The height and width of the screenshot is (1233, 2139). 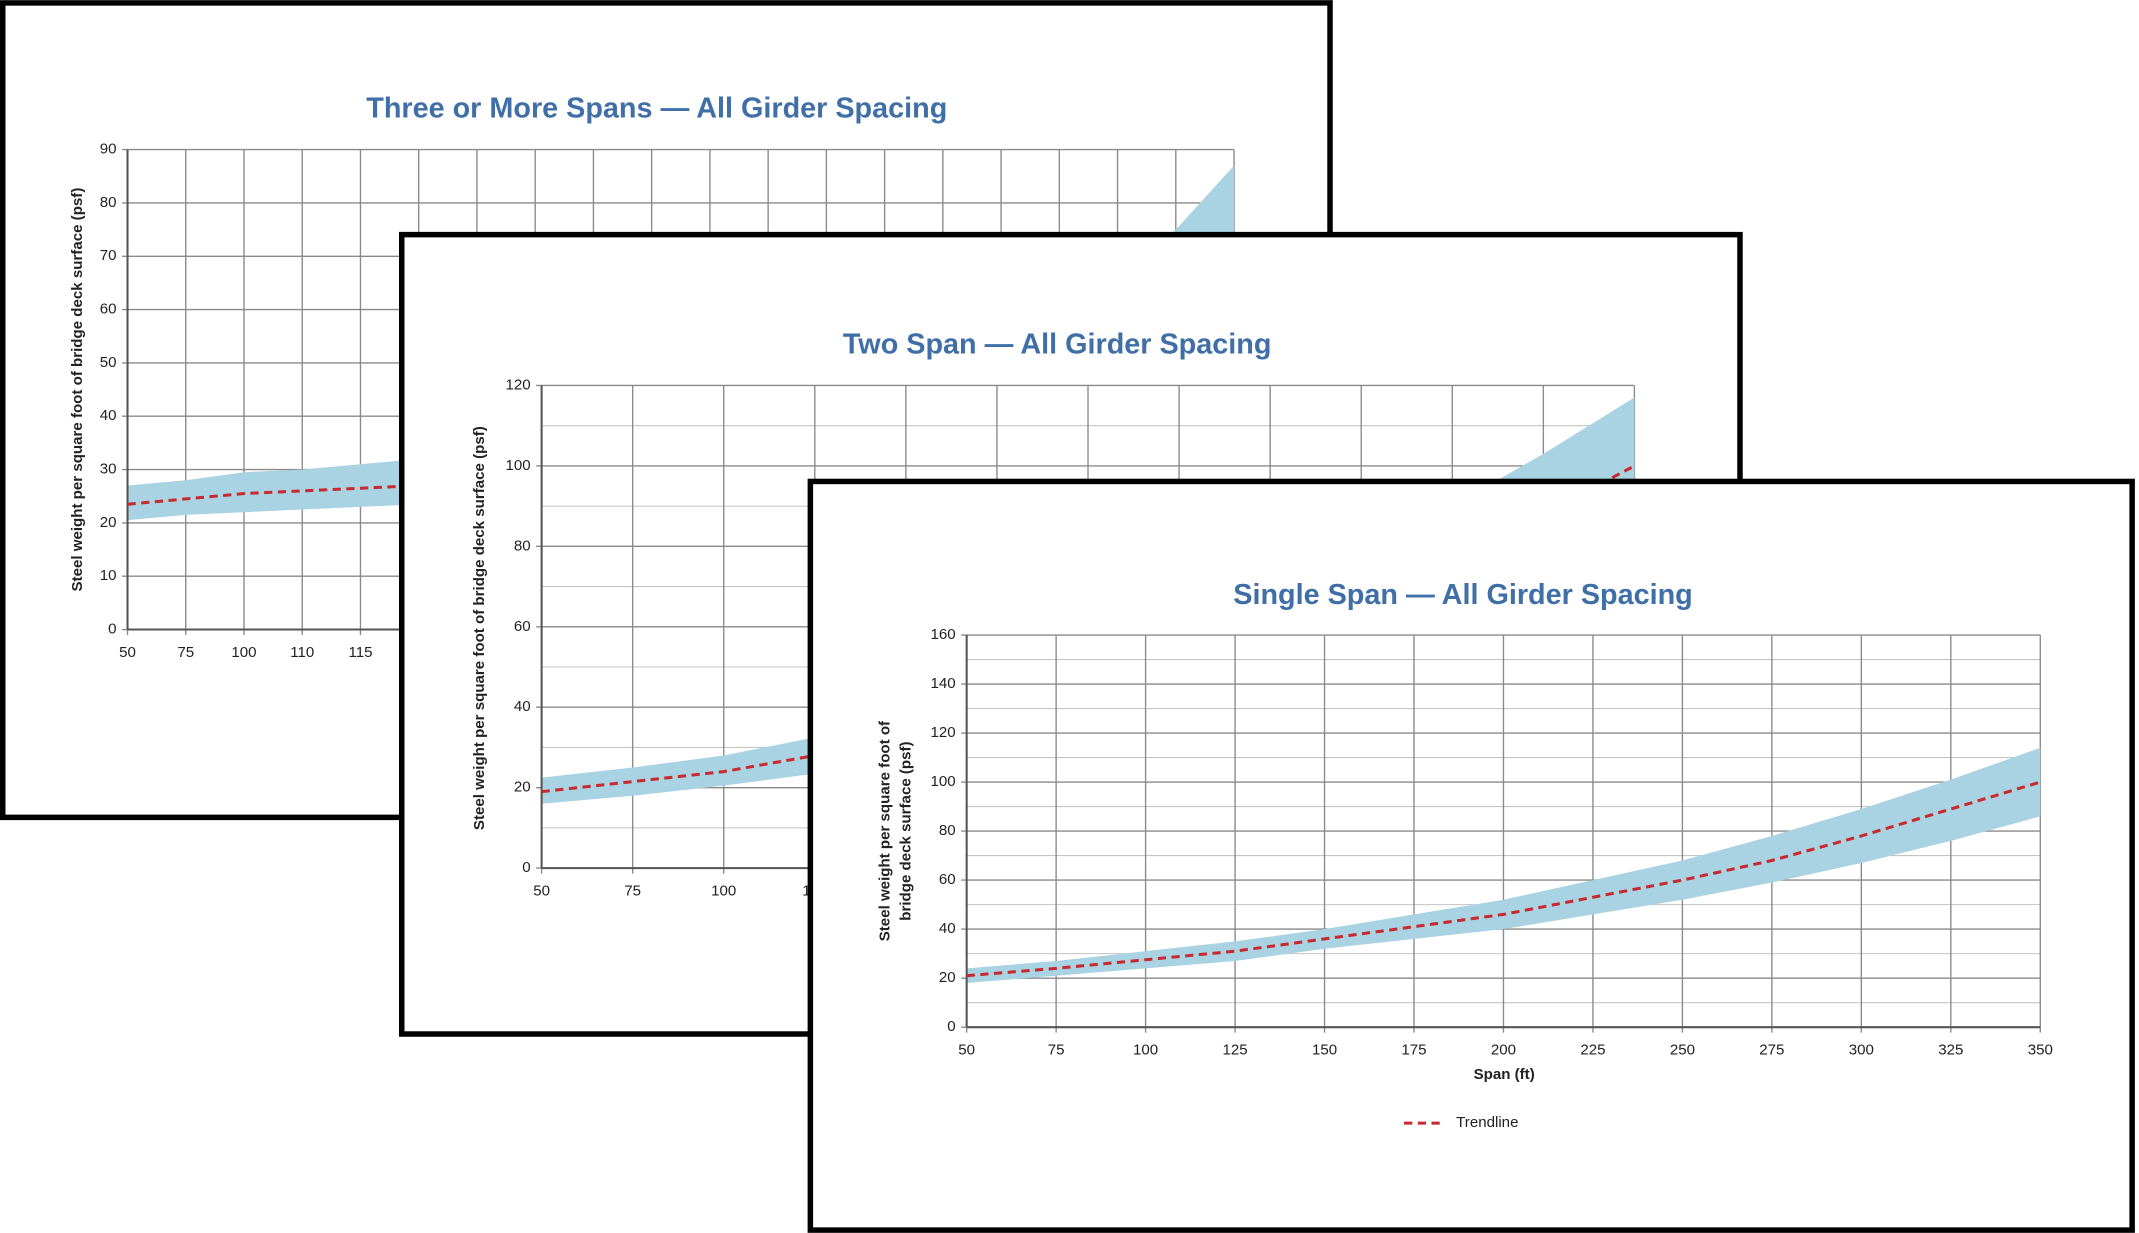 What do you see at coordinates (943, 634) in the screenshot?
I see `y-tick-label: 160` at bounding box center [943, 634].